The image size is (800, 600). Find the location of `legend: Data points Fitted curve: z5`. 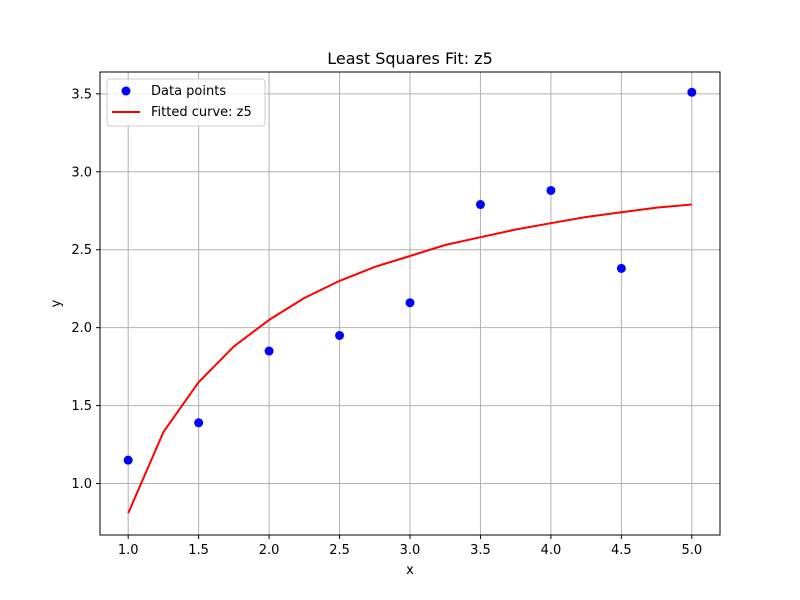

legend: Data points Fitted curve: z5 is located at coordinates (186, 102).